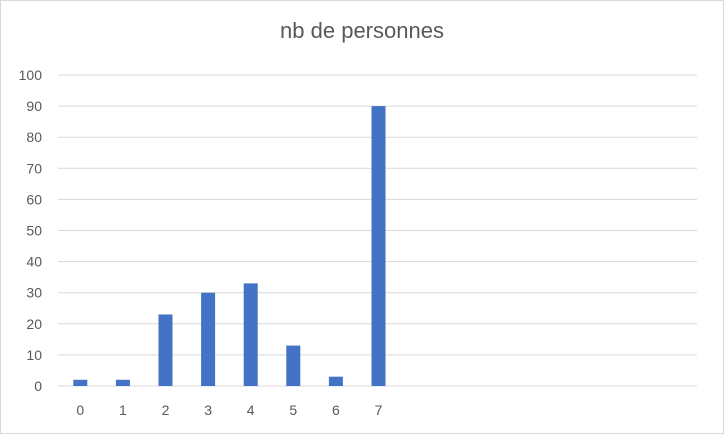 This screenshot has height=434, width=724. Describe the element at coordinates (34, 137) in the screenshot. I see `y-tick-label: 80` at that location.